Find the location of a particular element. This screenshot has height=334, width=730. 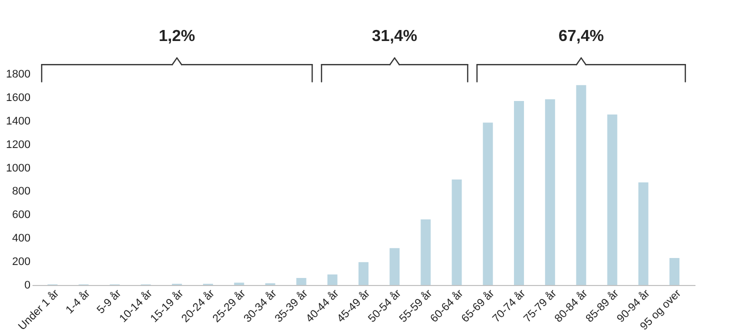

y-tick-label: 1200 is located at coordinates (18, 144).